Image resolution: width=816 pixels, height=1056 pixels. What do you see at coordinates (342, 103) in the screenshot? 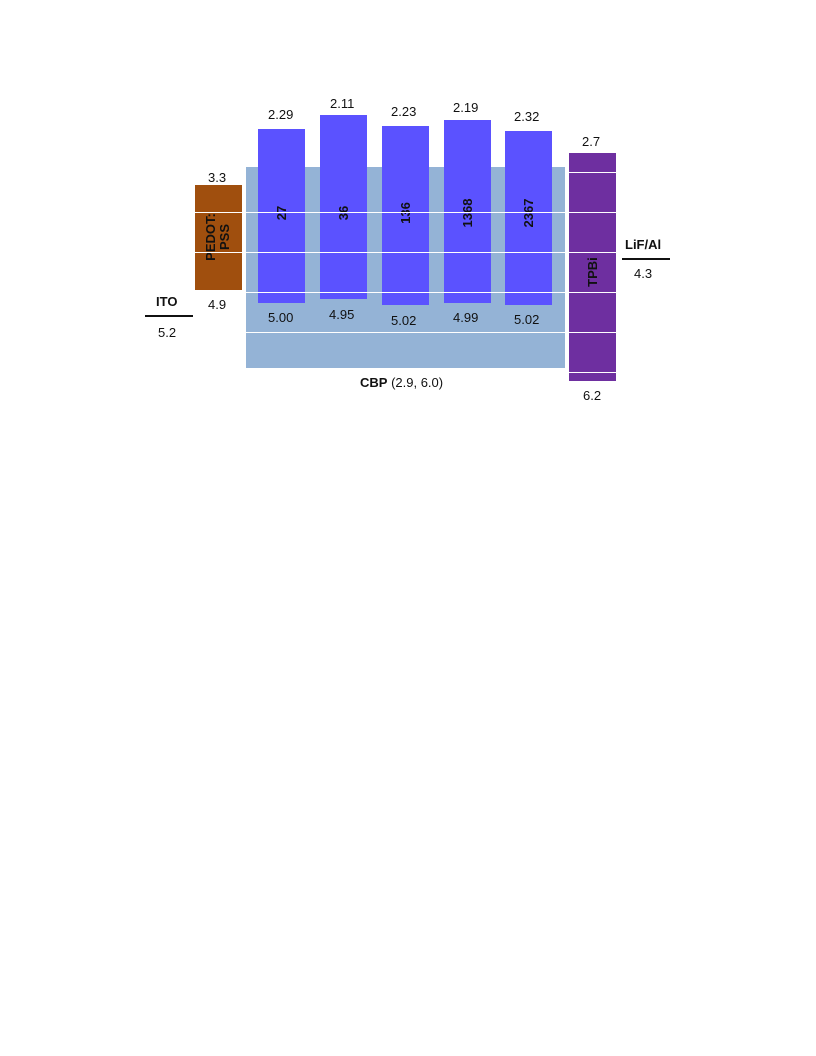
I see `dopant-36-lumo: 2.11` at bounding box center [342, 103].